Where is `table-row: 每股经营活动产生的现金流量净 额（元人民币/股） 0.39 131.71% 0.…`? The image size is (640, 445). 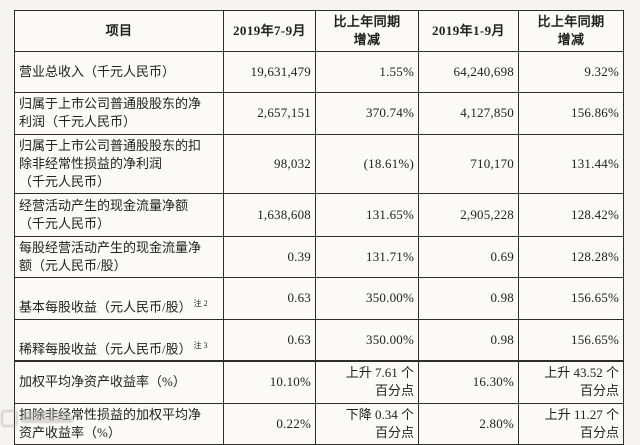
table-row: 每股经营活动产生的现金流量净 额（元人民币/股） 0.39 131.71% 0.… is located at coordinates (319, 256).